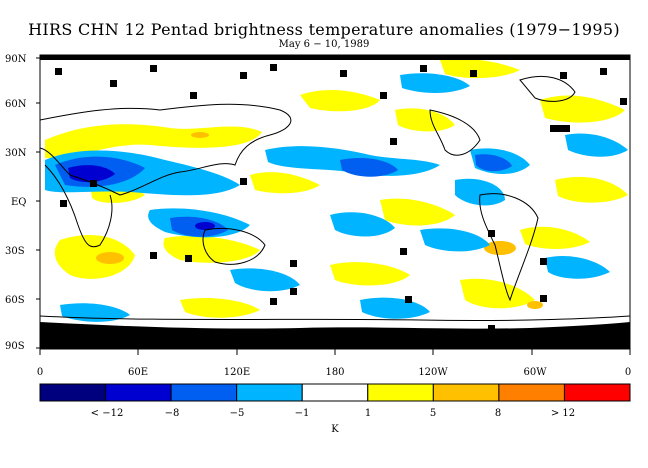 The height and width of the screenshot is (468, 648). What do you see at coordinates (335, 335) in the screenshot?
I see `antarctic-nodata-band` at bounding box center [335, 335].